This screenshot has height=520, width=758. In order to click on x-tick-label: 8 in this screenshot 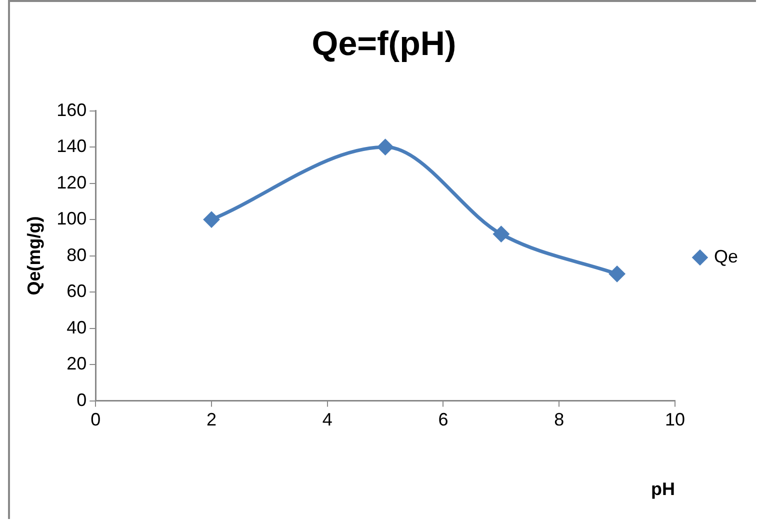, I will do `click(559, 420)`.